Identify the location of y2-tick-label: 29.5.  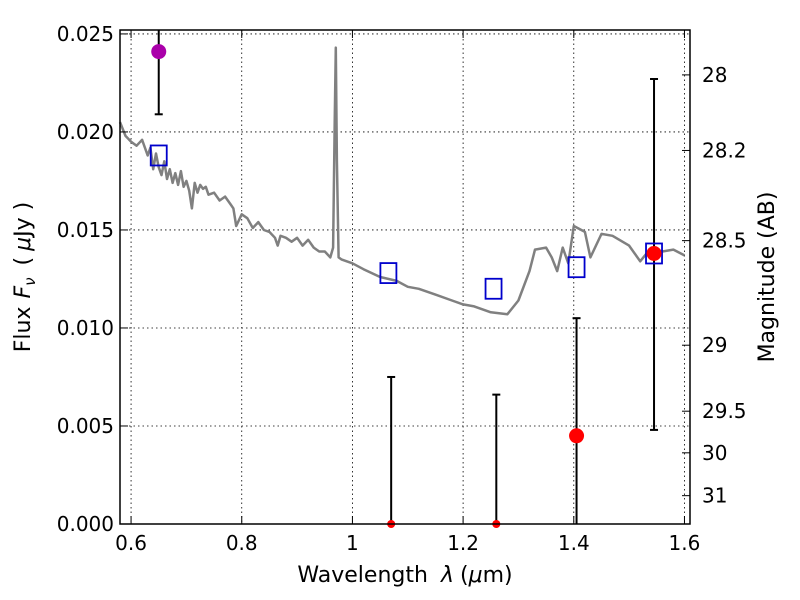
(724, 411).